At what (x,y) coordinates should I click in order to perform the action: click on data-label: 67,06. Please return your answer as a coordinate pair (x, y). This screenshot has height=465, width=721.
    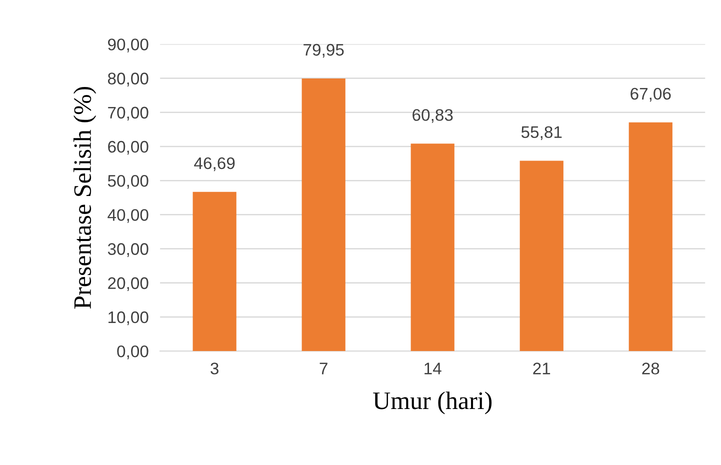
    Looking at the image, I should click on (650, 95).